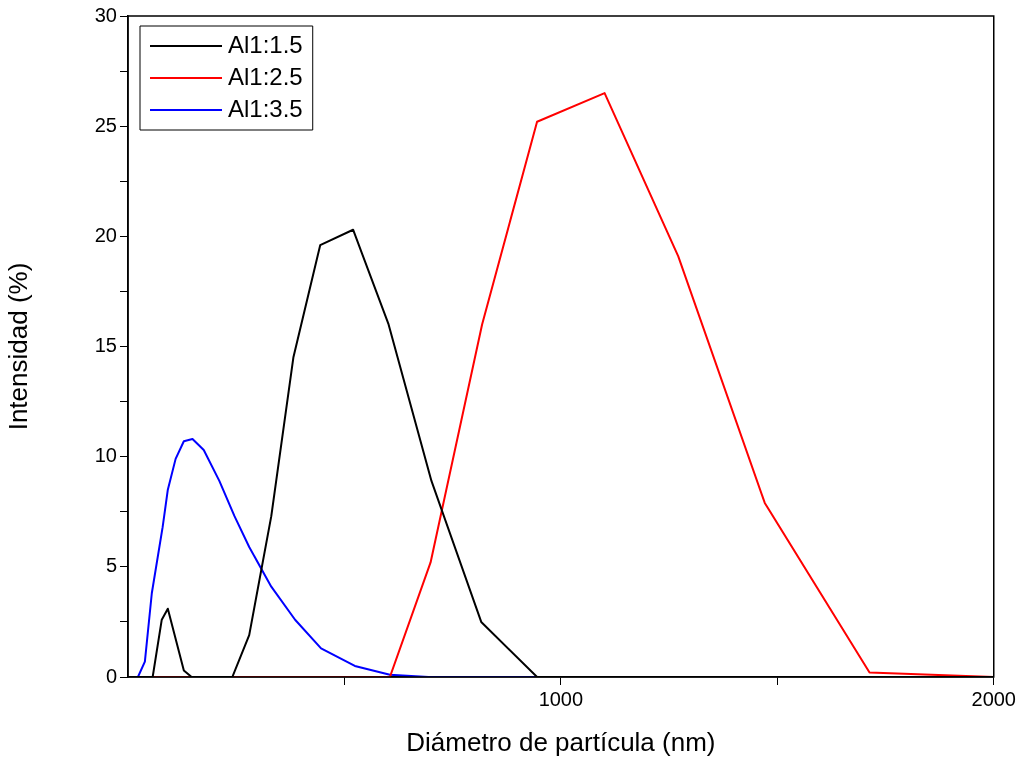  What do you see at coordinates (265, 108) in the screenshot?
I see `legend-label: Al1:3.5` at bounding box center [265, 108].